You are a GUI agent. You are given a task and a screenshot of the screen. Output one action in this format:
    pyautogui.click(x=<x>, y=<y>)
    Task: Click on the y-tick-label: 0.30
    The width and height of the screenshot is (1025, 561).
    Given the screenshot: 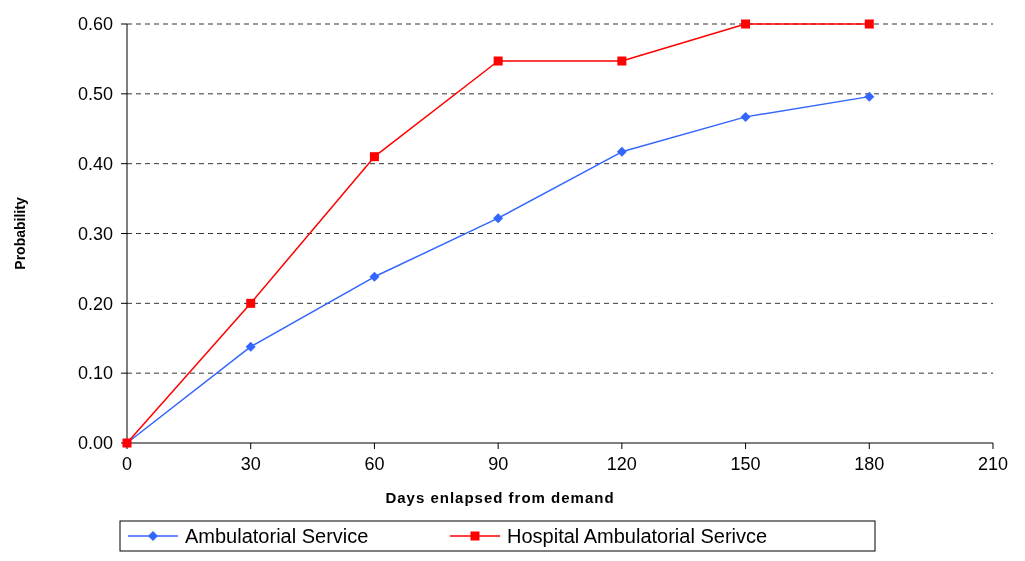 What is the action you would take?
    pyautogui.click(x=95, y=233)
    